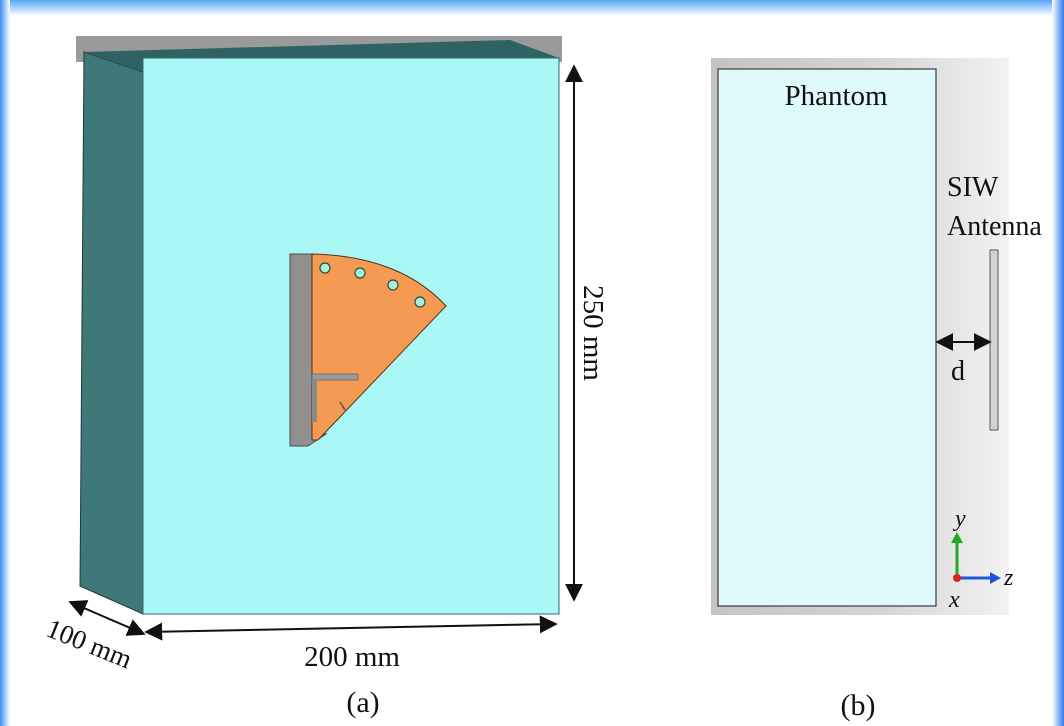 This screenshot has height=726, width=1064. What do you see at coordinates (973, 187) in the screenshot?
I see `antenna-label-siw: SIW` at bounding box center [973, 187].